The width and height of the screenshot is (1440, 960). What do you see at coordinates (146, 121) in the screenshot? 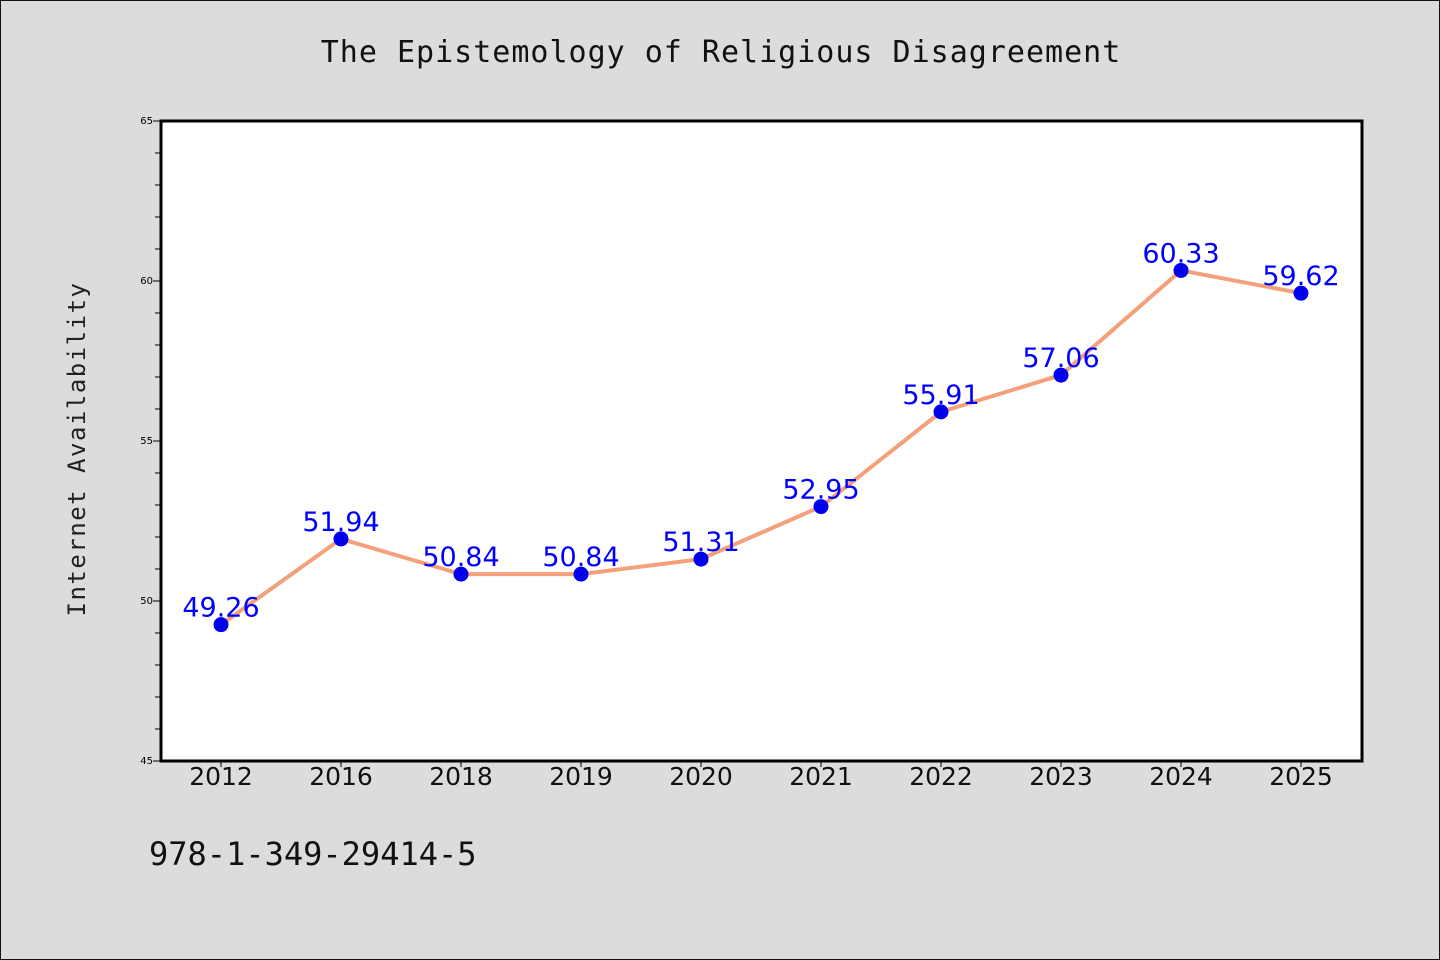
I see `y-tick-label: 65` at bounding box center [146, 121].